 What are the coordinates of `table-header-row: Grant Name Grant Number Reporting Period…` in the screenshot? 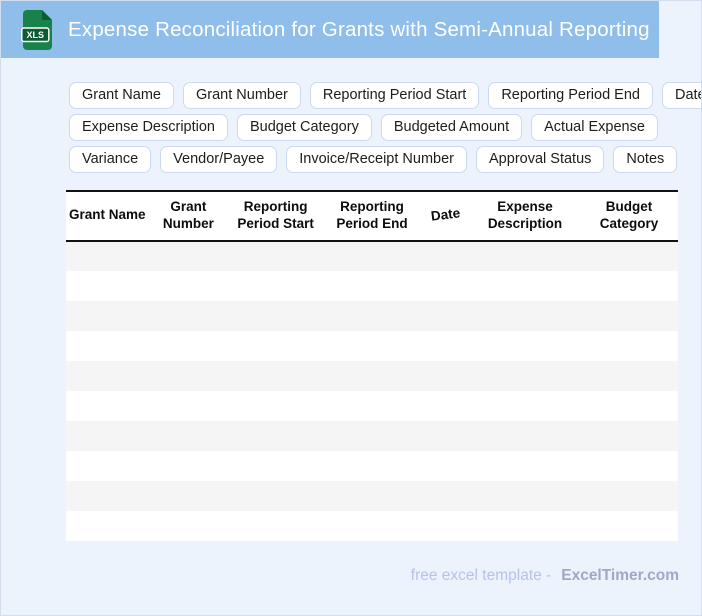 It's located at (372, 216).